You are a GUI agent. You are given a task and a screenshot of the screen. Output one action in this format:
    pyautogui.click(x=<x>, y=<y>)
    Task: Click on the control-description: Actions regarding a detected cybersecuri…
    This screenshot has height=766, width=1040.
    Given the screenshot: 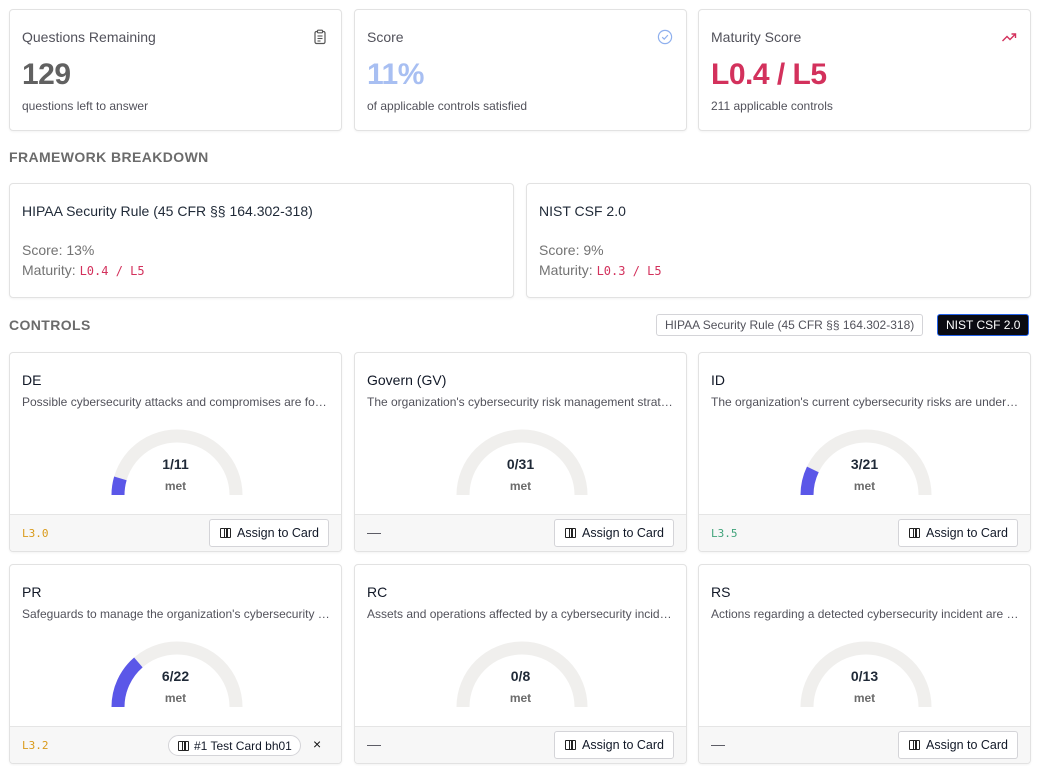 What is the action you would take?
    pyautogui.click(x=865, y=614)
    